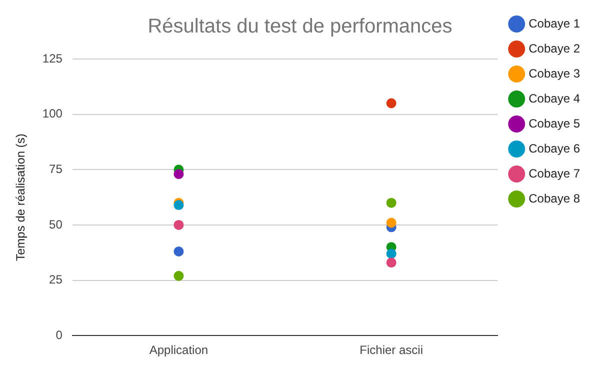 This screenshot has height=371, width=600. Describe the element at coordinates (554, 48) in the screenshot. I see `legend-label: Cobaye 2` at that location.